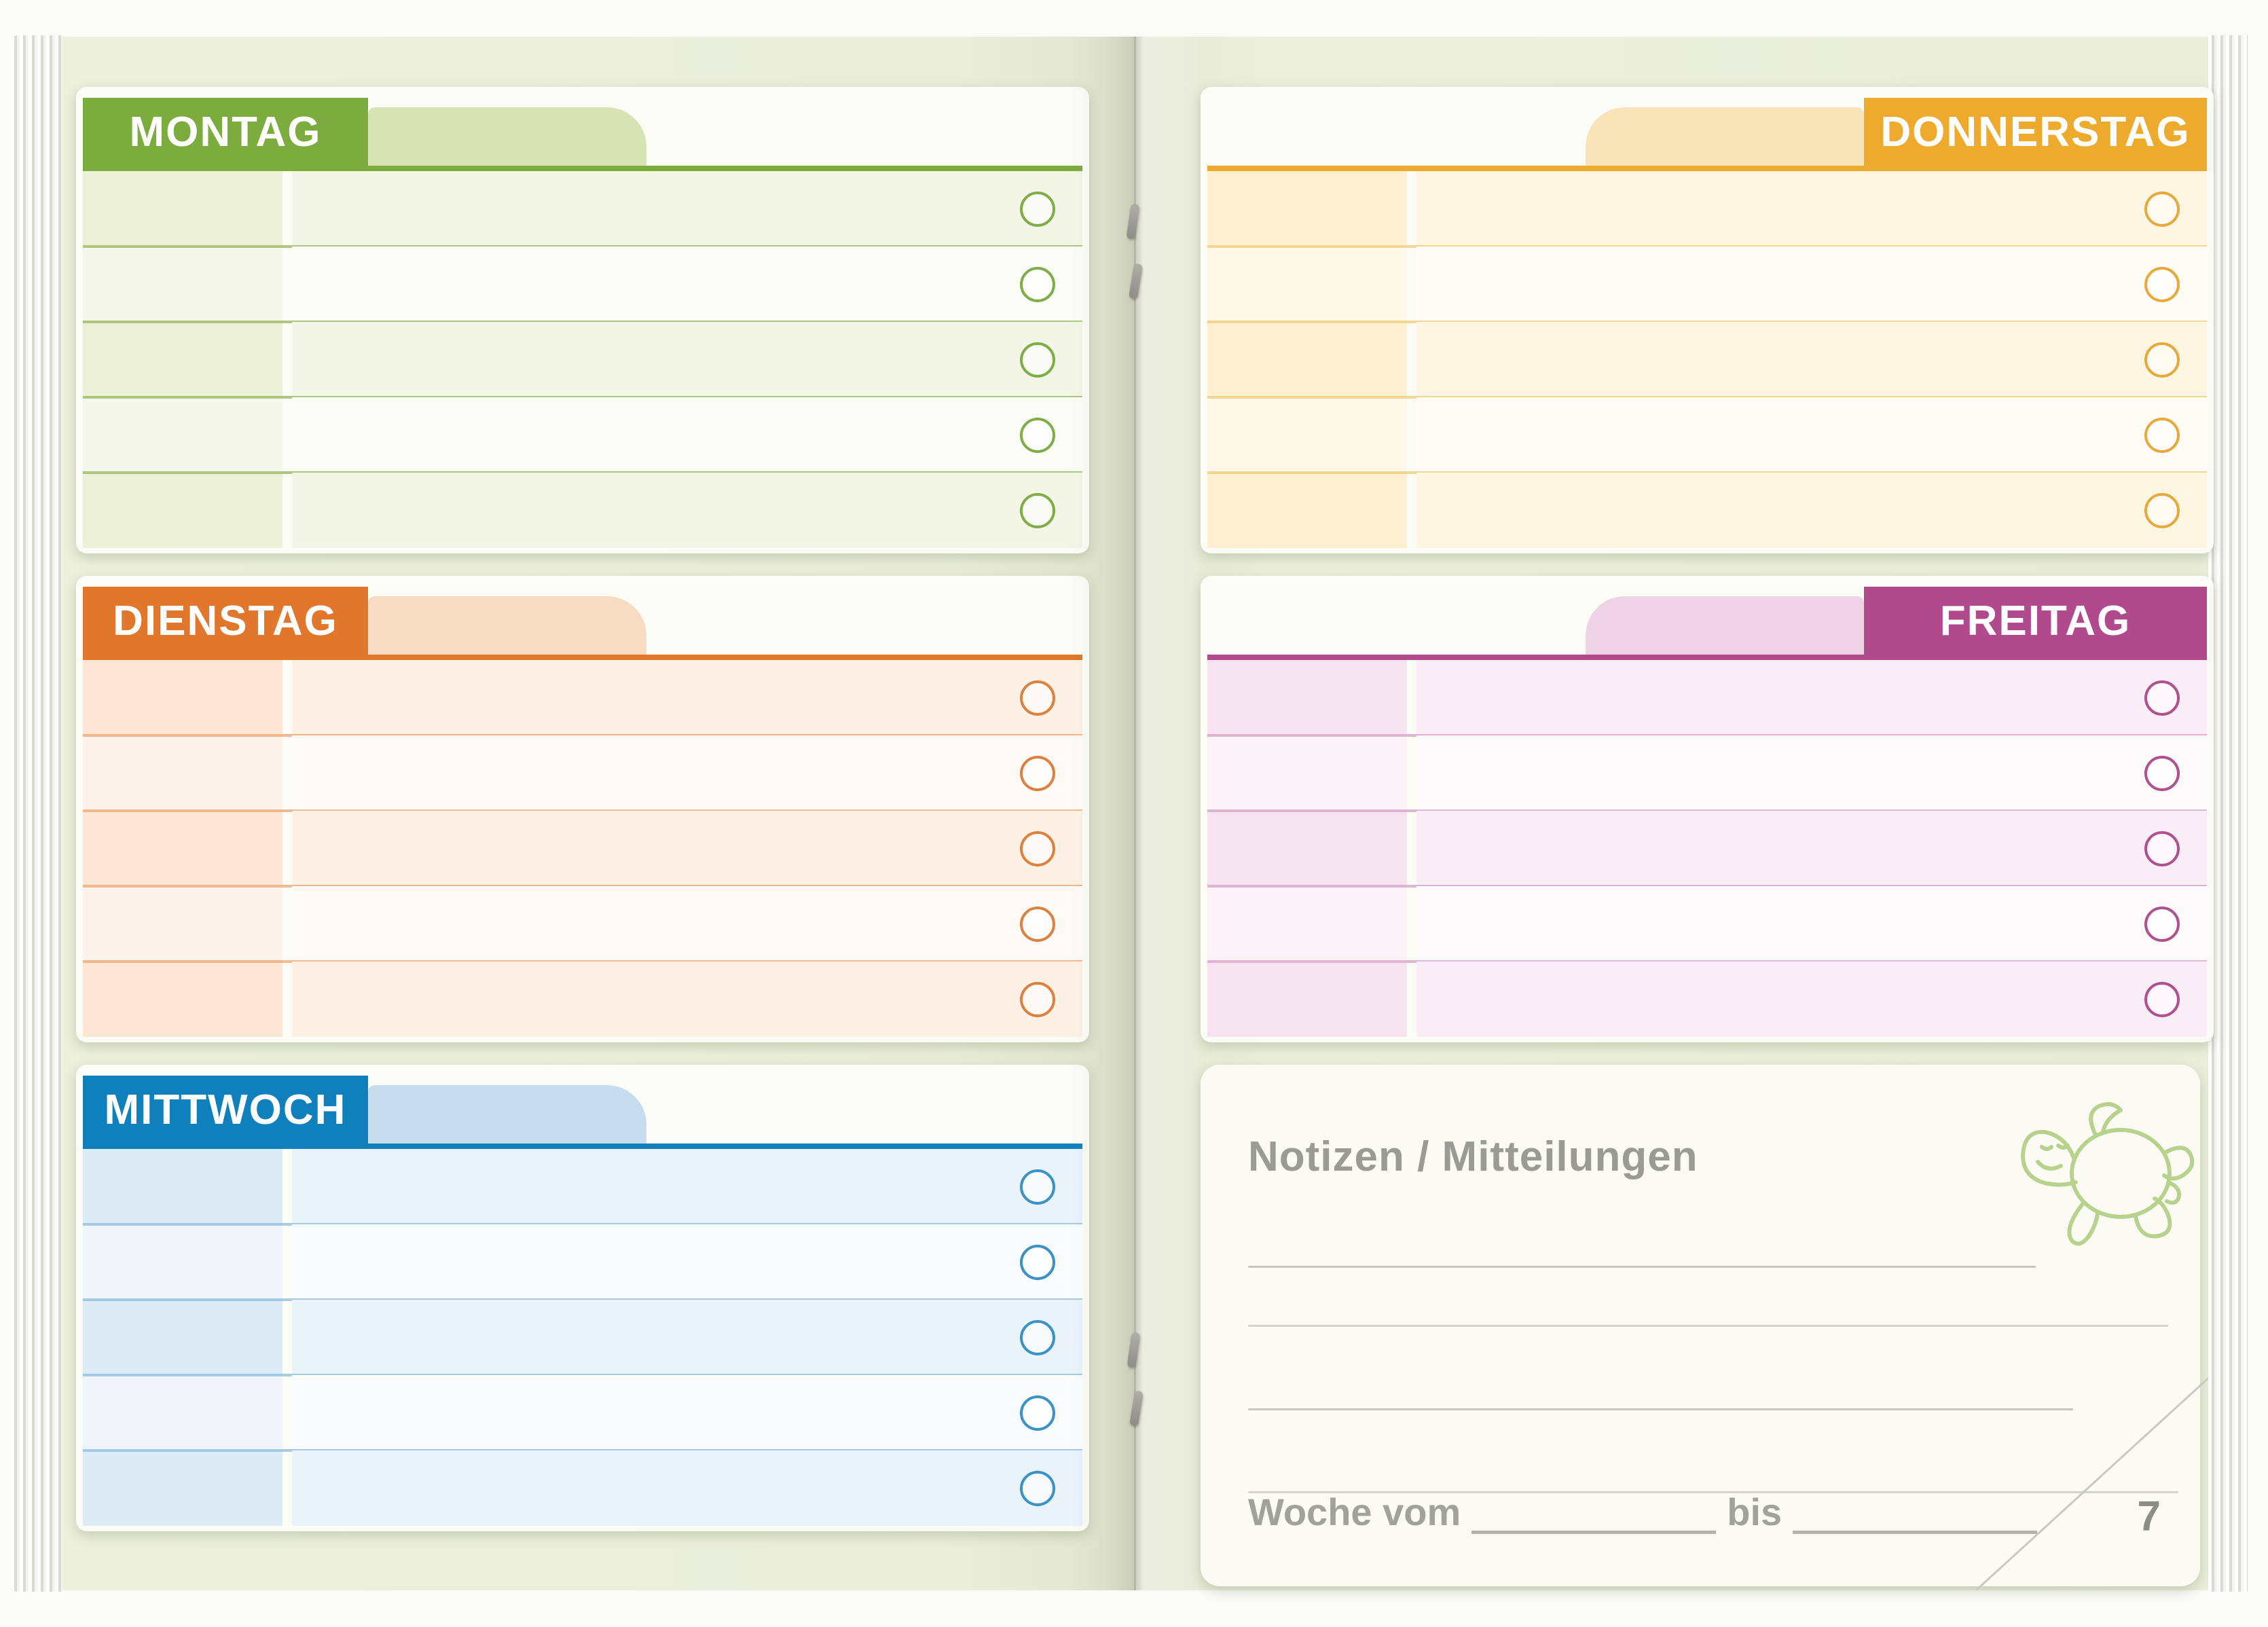 Image resolution: width=2268 pixels, height=1627 pixels. I want to click on day-header-donnerstag: DONNERSTAG, so click(1707, 134).